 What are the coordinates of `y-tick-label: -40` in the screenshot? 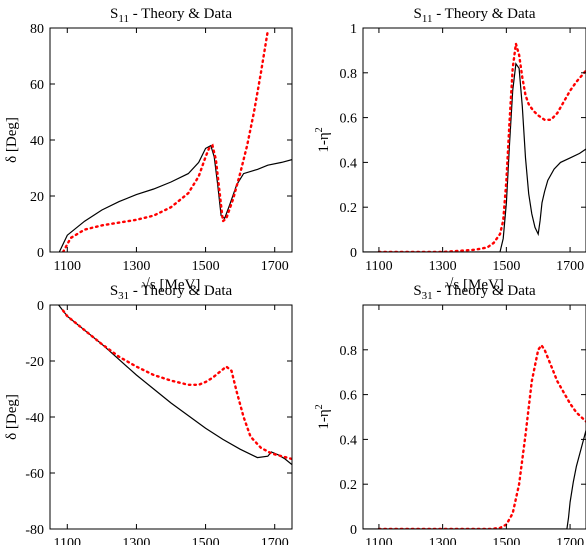 It's located at (34, 418).